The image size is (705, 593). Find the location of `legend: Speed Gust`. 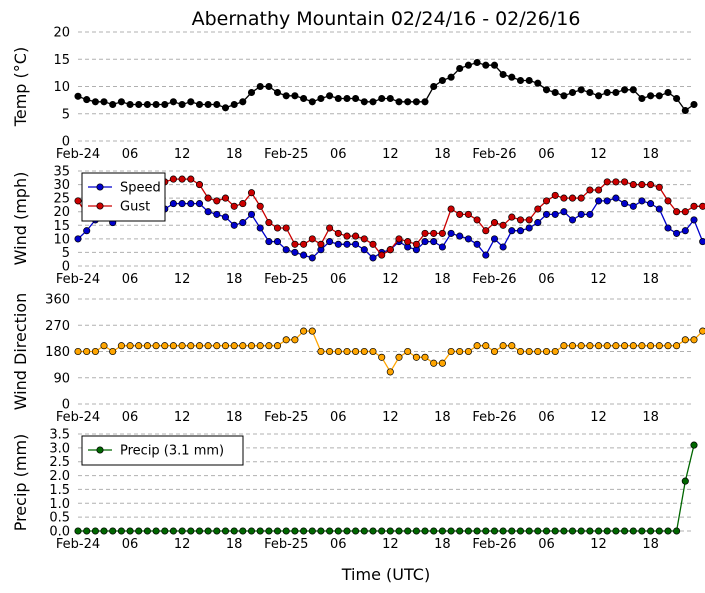

legend: Speed Gust is located at coordinates (123, 197).